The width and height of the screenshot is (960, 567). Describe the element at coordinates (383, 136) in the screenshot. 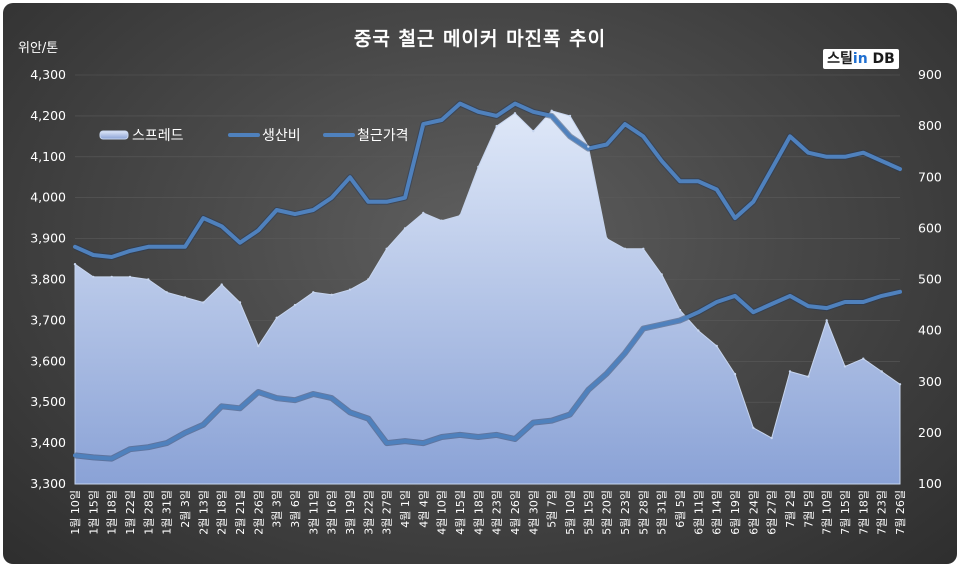

I see `legend-label: 철근가격` at that location.